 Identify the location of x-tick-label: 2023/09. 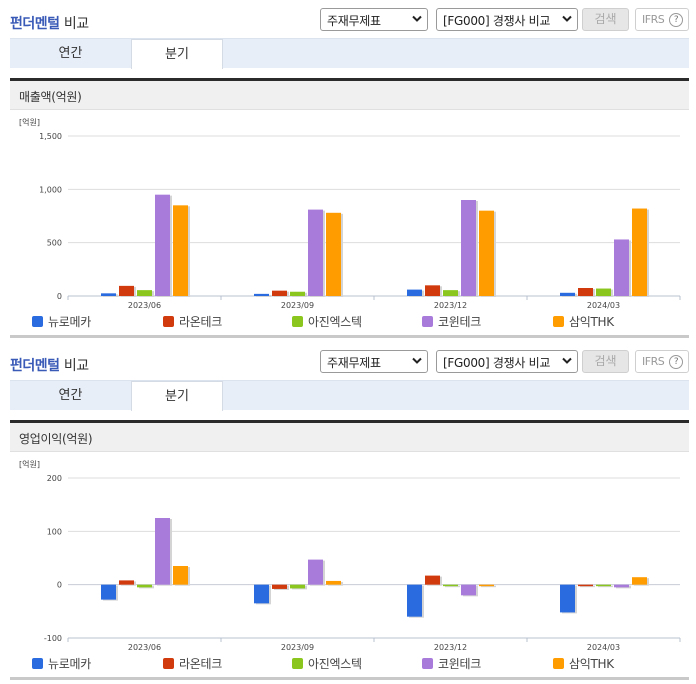
(297, 647).